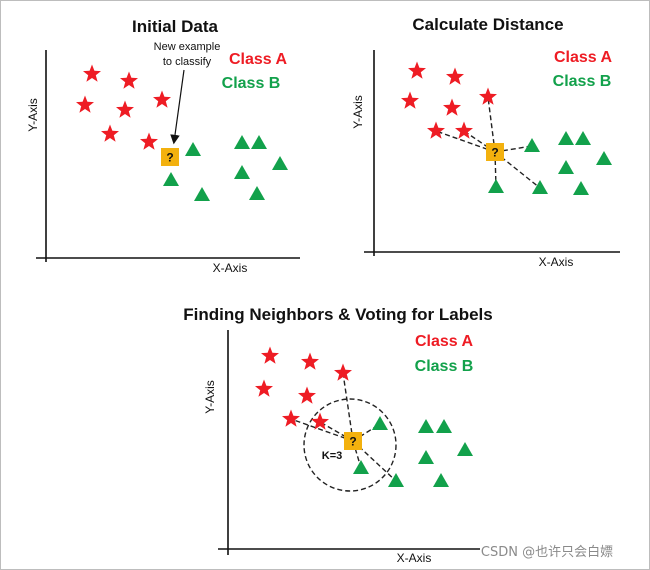 The width and height of the screenshot is (650, 570). I want to click on panel-title: Finding Neighbors & Voting for Labels, so click(337, 314).